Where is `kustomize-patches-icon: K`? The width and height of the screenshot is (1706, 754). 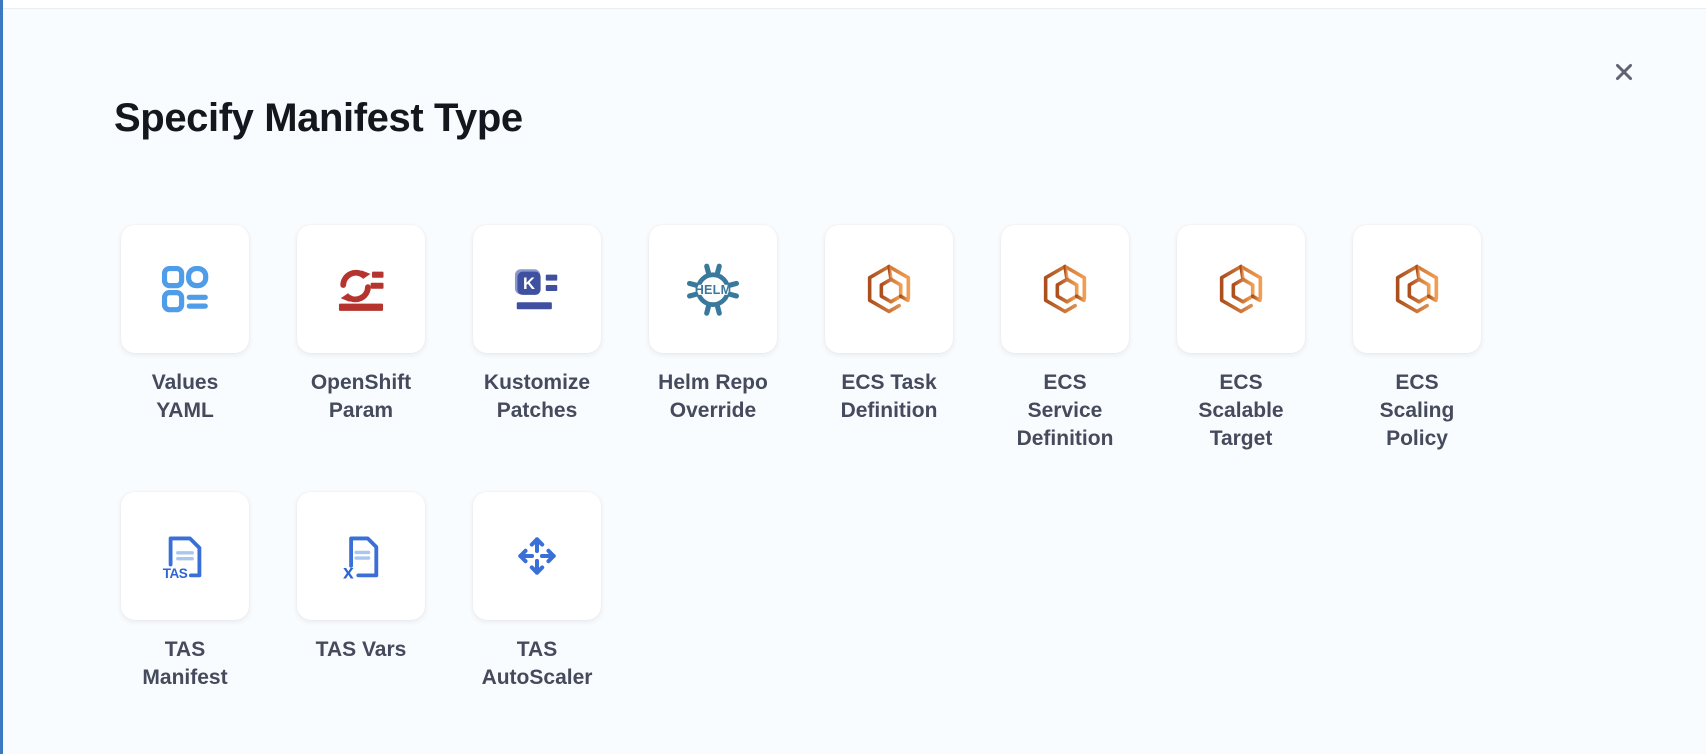 kustomize-patches-icon: K is located at coordinates (536, 289).